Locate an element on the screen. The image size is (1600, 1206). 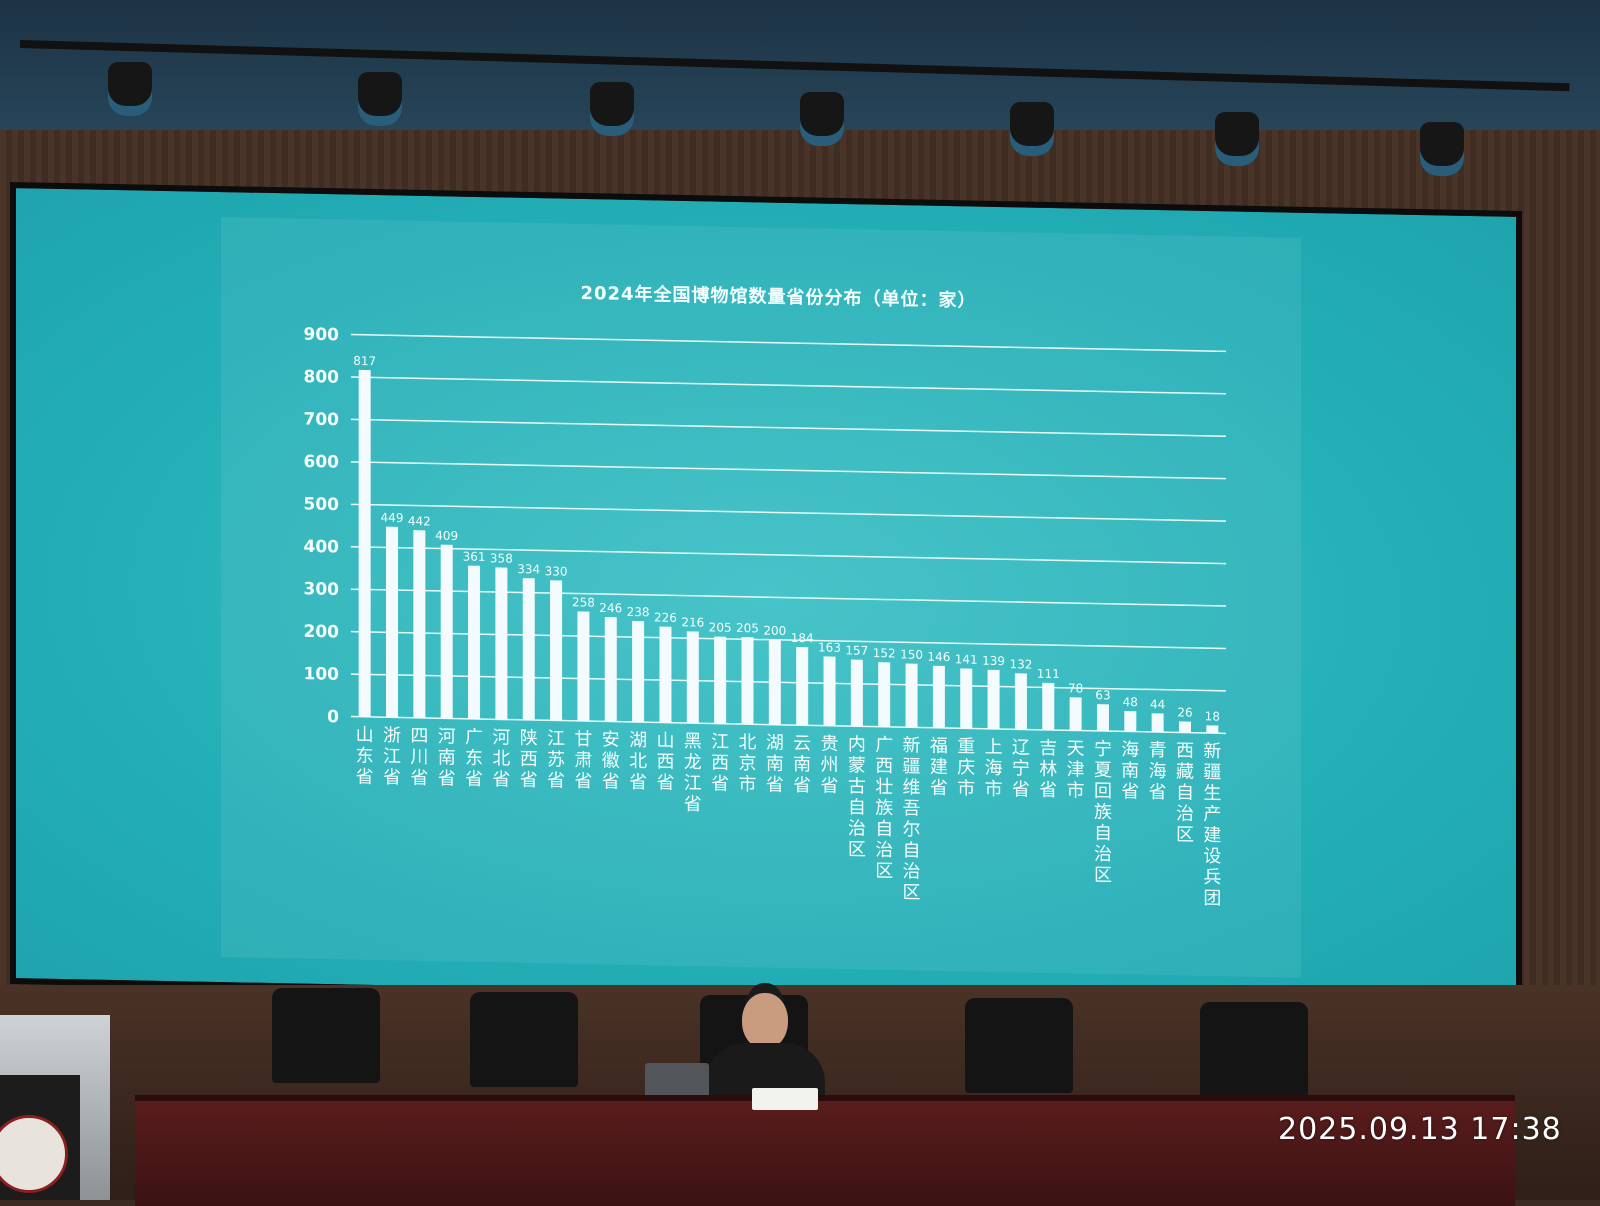
data-label: 246 is located at coordinates (610, 608).